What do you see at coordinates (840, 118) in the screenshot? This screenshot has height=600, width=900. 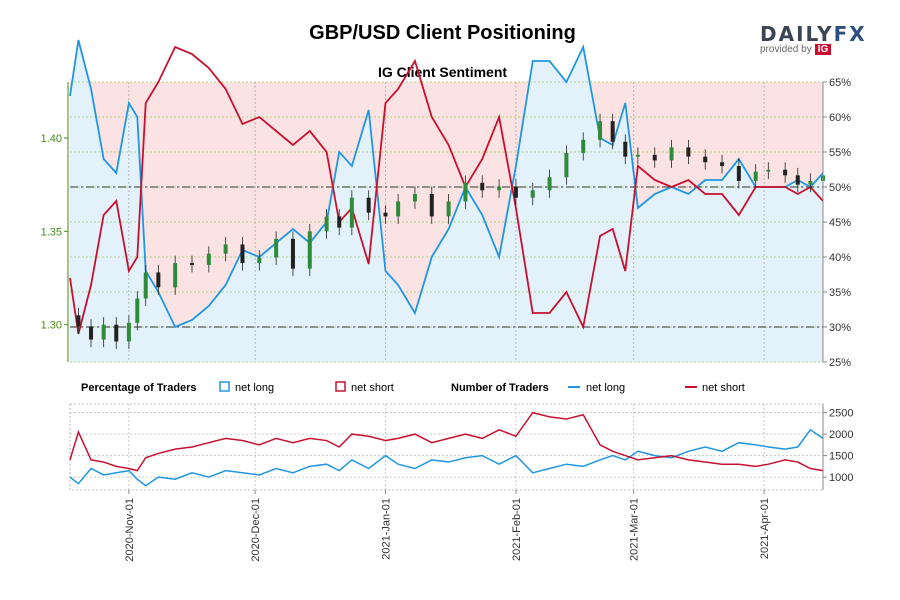 I see `percent-tick-label: 60%` at bounding box center [840, 118].